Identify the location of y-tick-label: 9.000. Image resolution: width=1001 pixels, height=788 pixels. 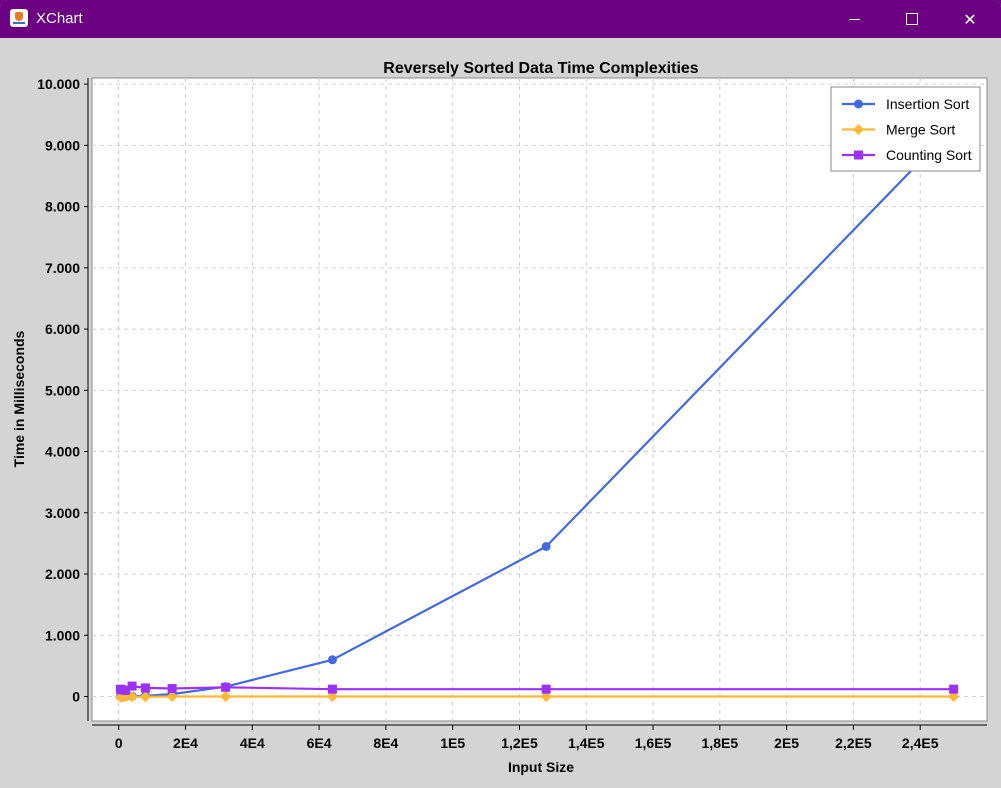
(62, 145).